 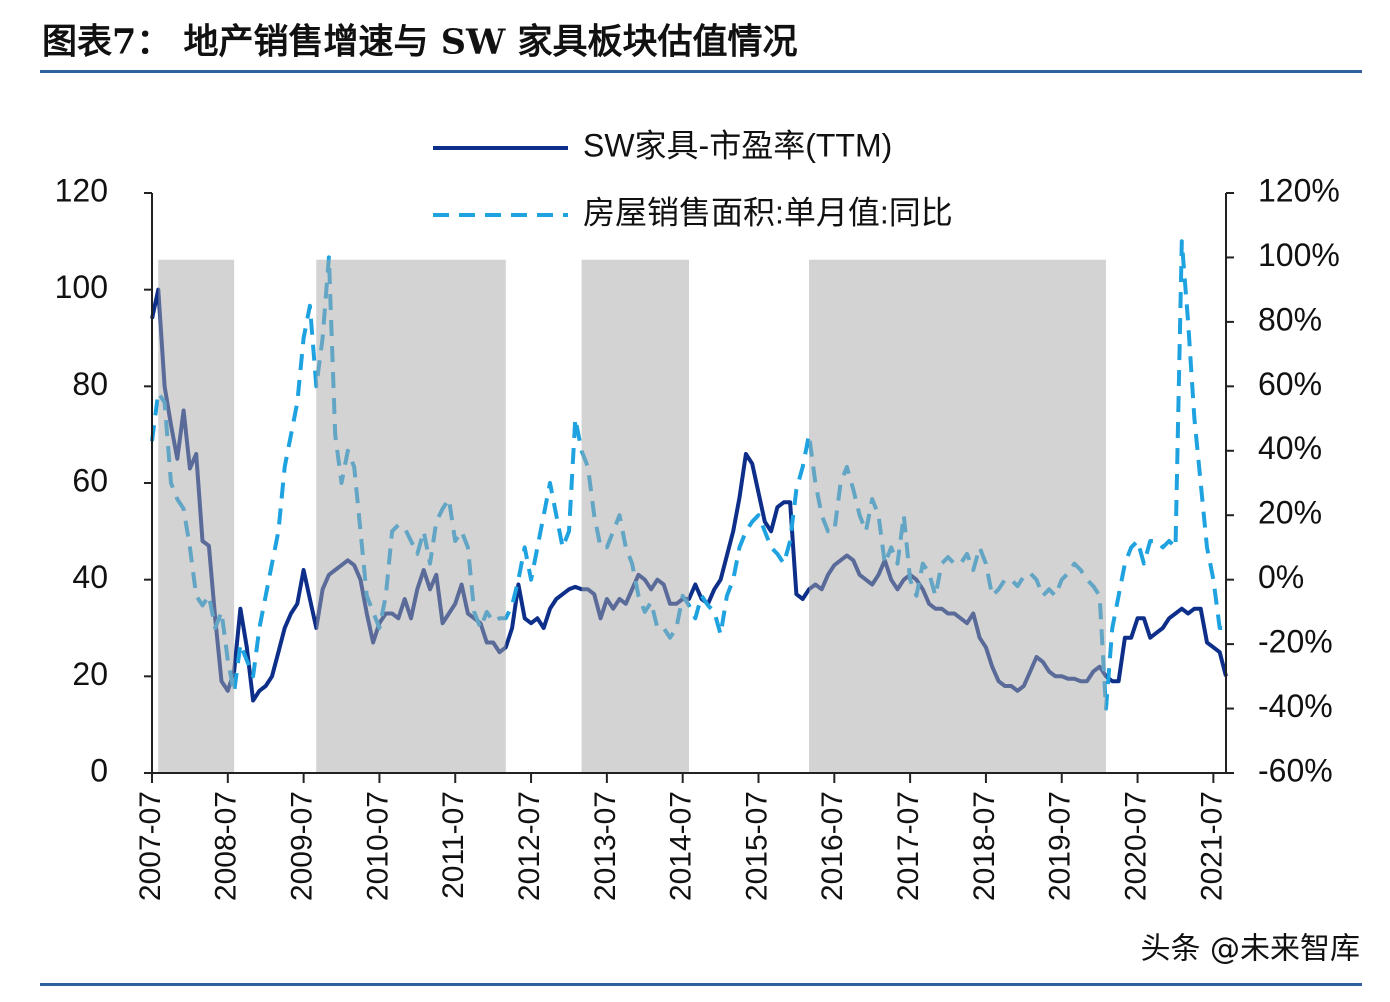 What do you see at coordinates (1290, 513) in the screenshot?
I see `y2-tick-label: 20%` at bounding box center [1290, 513].